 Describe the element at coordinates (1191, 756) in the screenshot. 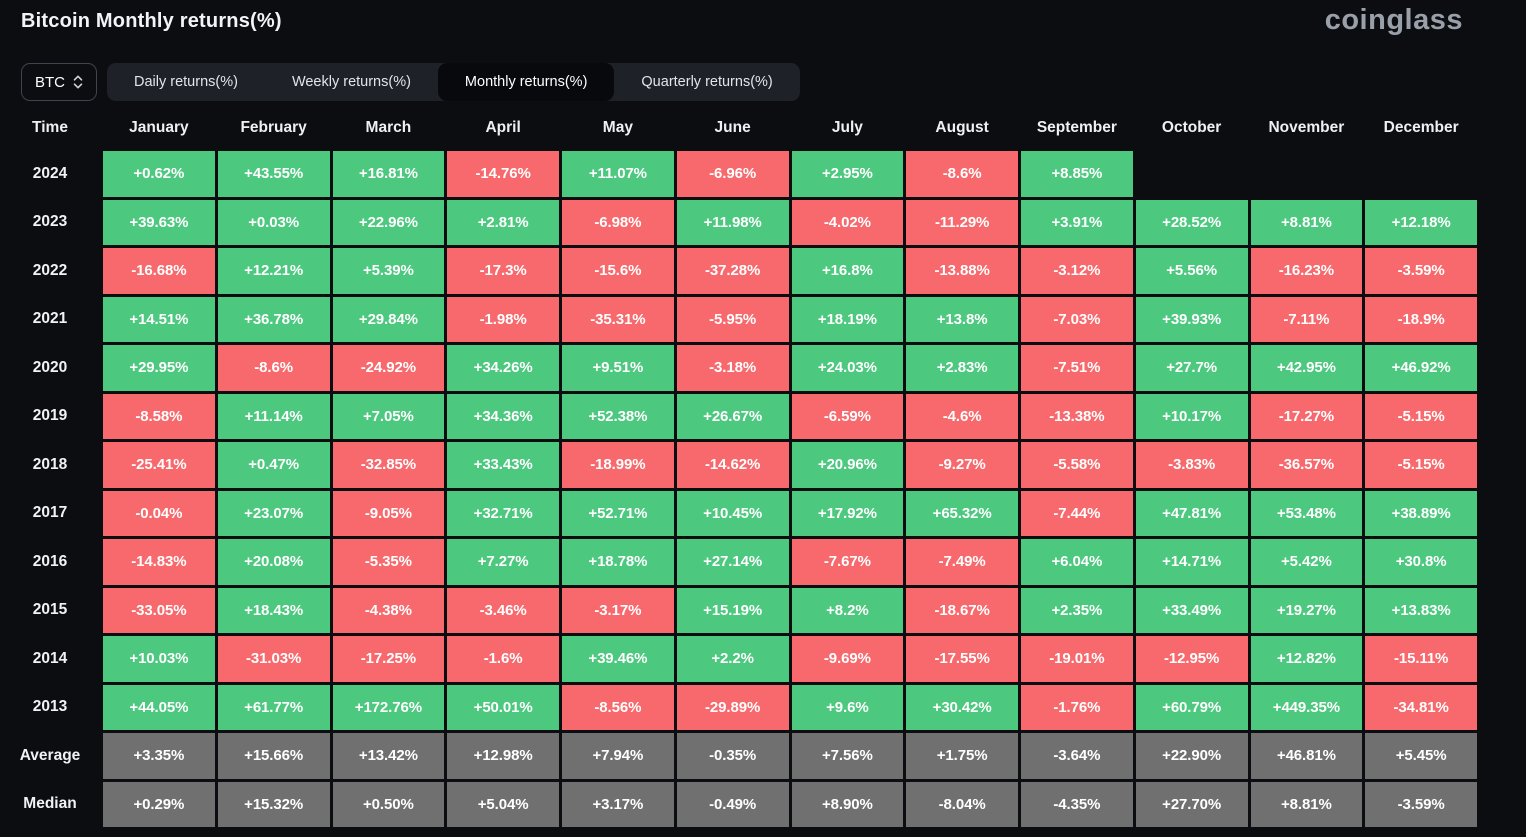

I see `table-cell: +22.90%` at that location.